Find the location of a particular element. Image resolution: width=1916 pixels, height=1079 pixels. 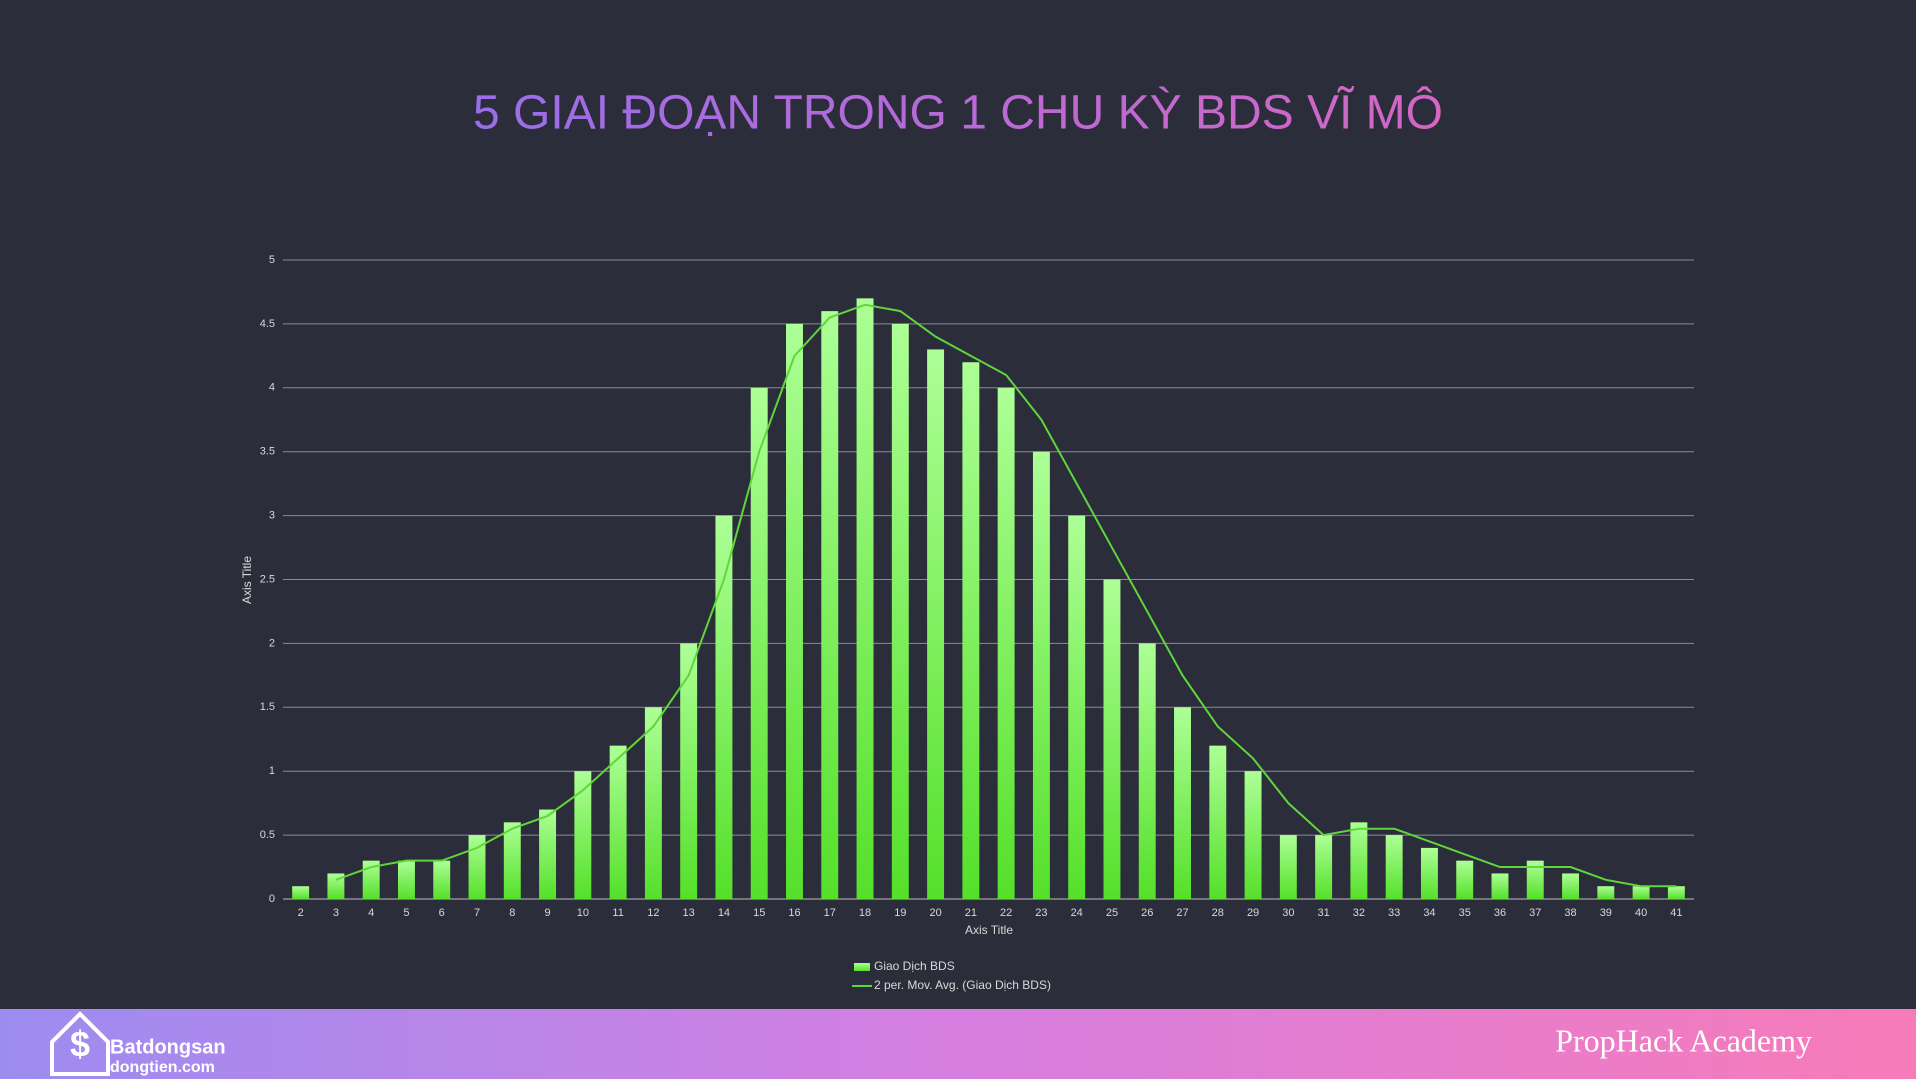

x-tick-label: 36 is located at coordinates (1500, 913).